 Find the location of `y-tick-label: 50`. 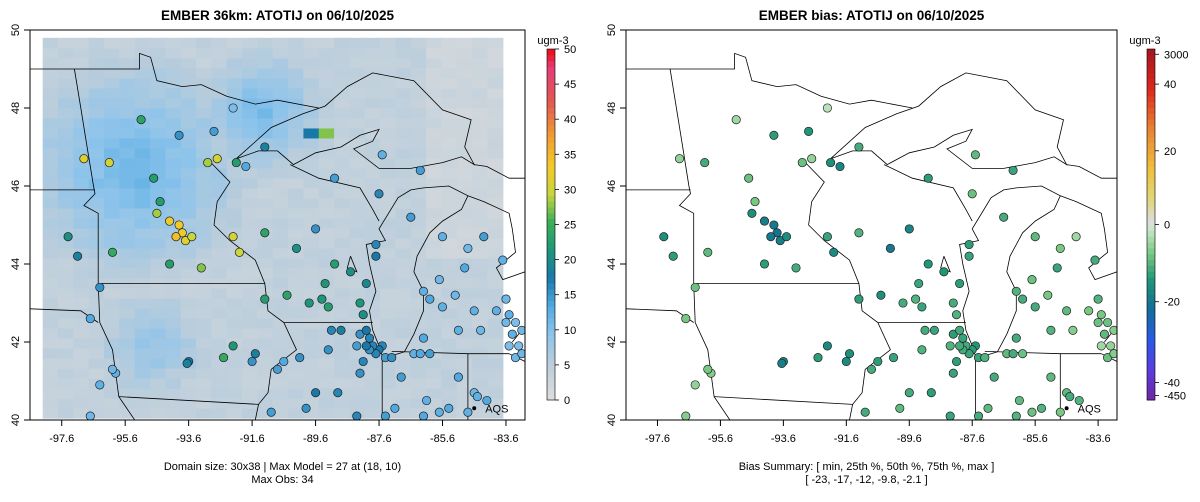

y-tick-label: 50 is located at coordinates (612, 30).